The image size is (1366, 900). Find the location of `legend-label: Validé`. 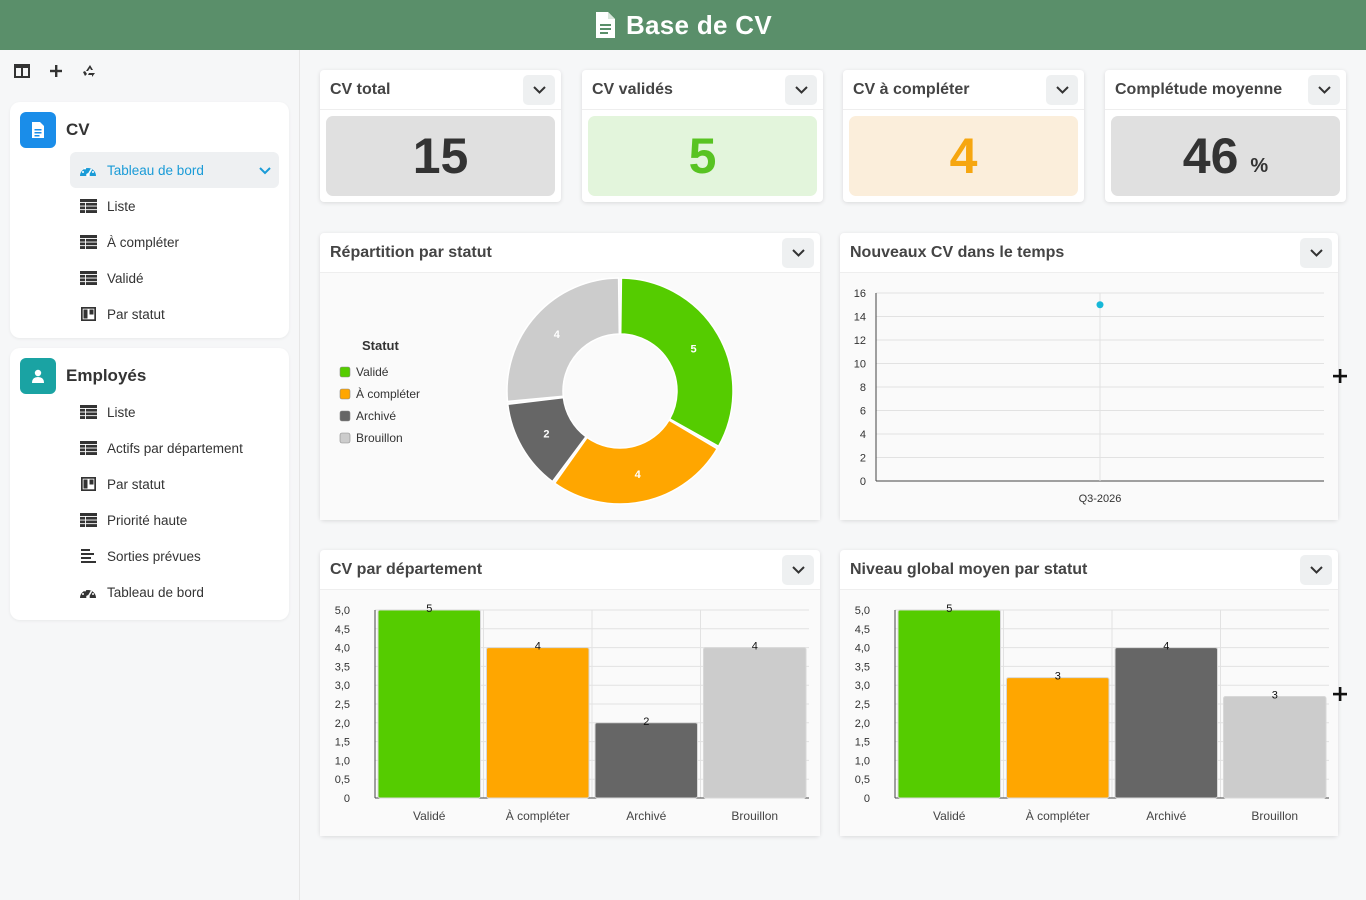

legend-label: Validé is located at coordinates (372, 372).